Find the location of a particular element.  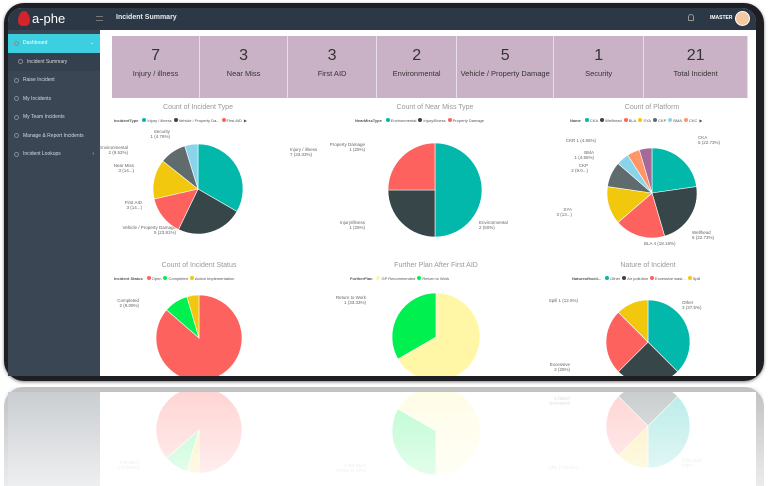

data-label-name: Vehicle / Property Damage is located at coordinates (149, 227).